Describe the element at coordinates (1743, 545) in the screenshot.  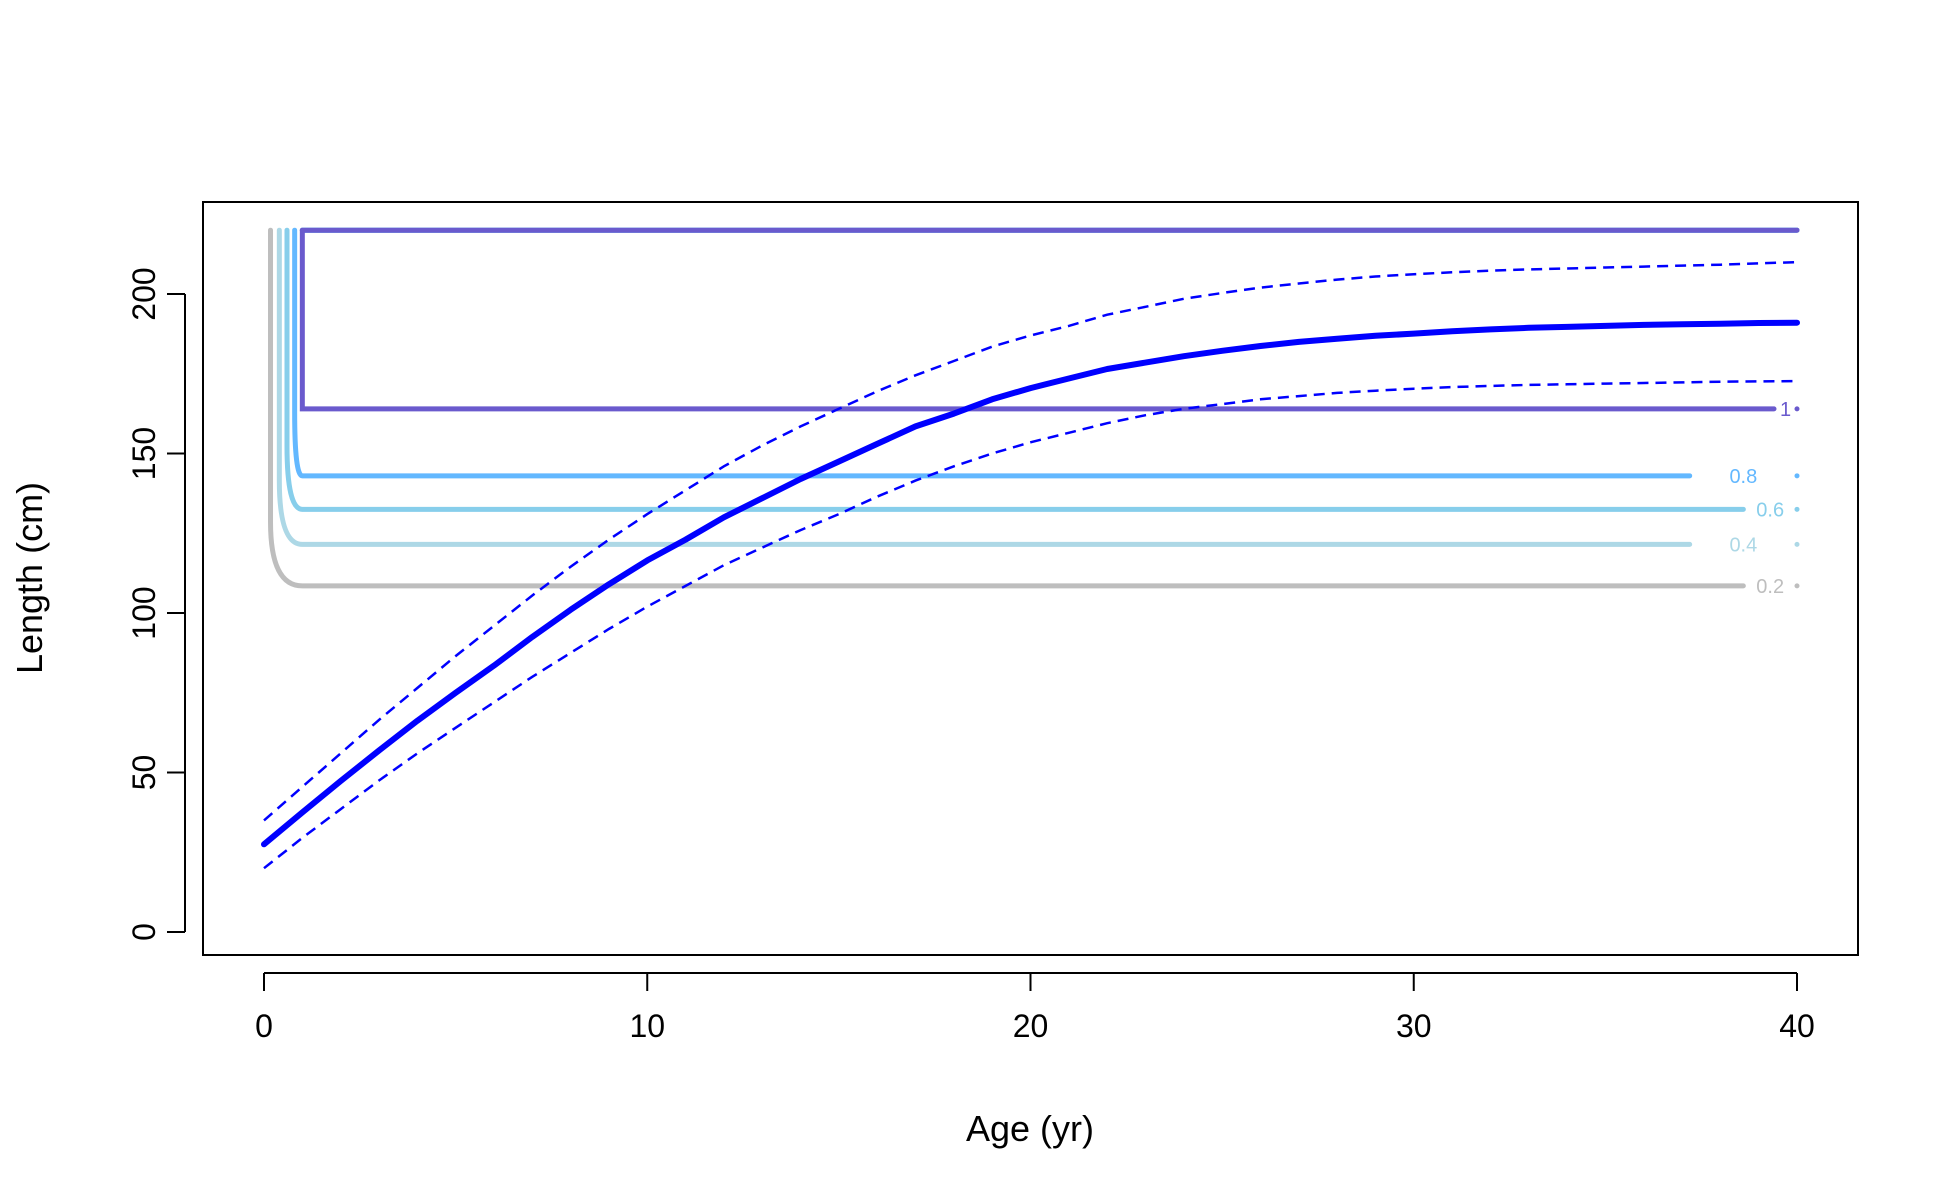
I see `contour-label: 0.4` at that location.